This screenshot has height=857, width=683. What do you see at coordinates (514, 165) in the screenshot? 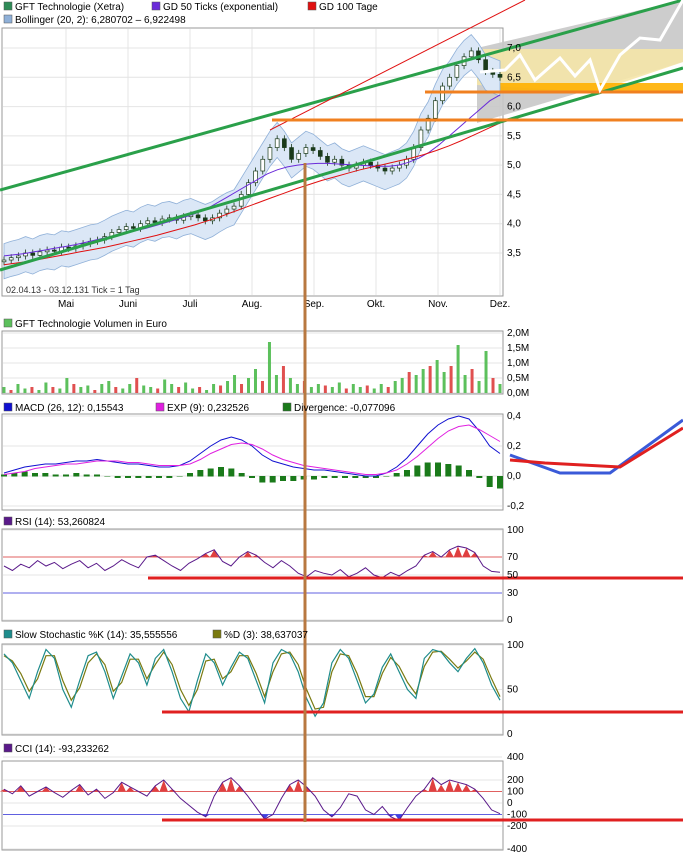
I see `y-tick-label: 5,0` at bounding box center [514, 165].